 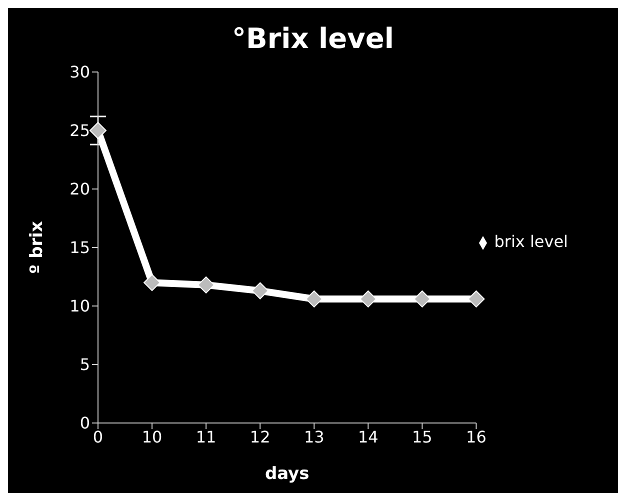 I want to click on x-tick-label: 10, so click(x=152, y=436).